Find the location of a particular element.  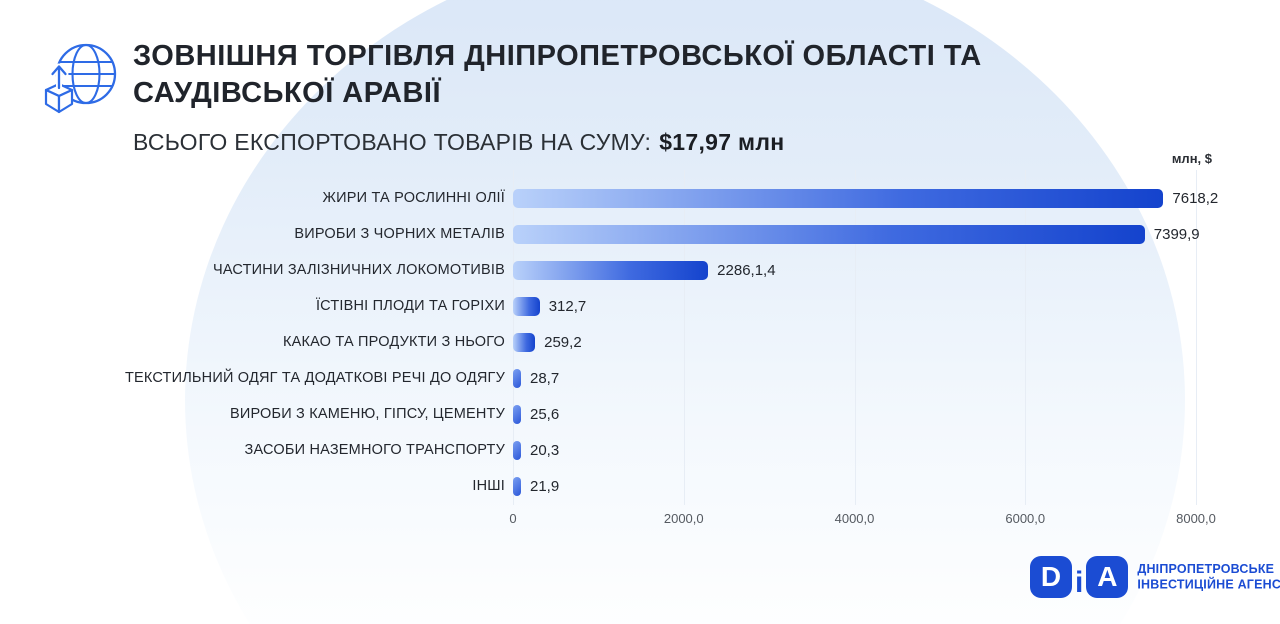

subtitle-value: $17,97 млн is located at coordinates (722, 142).